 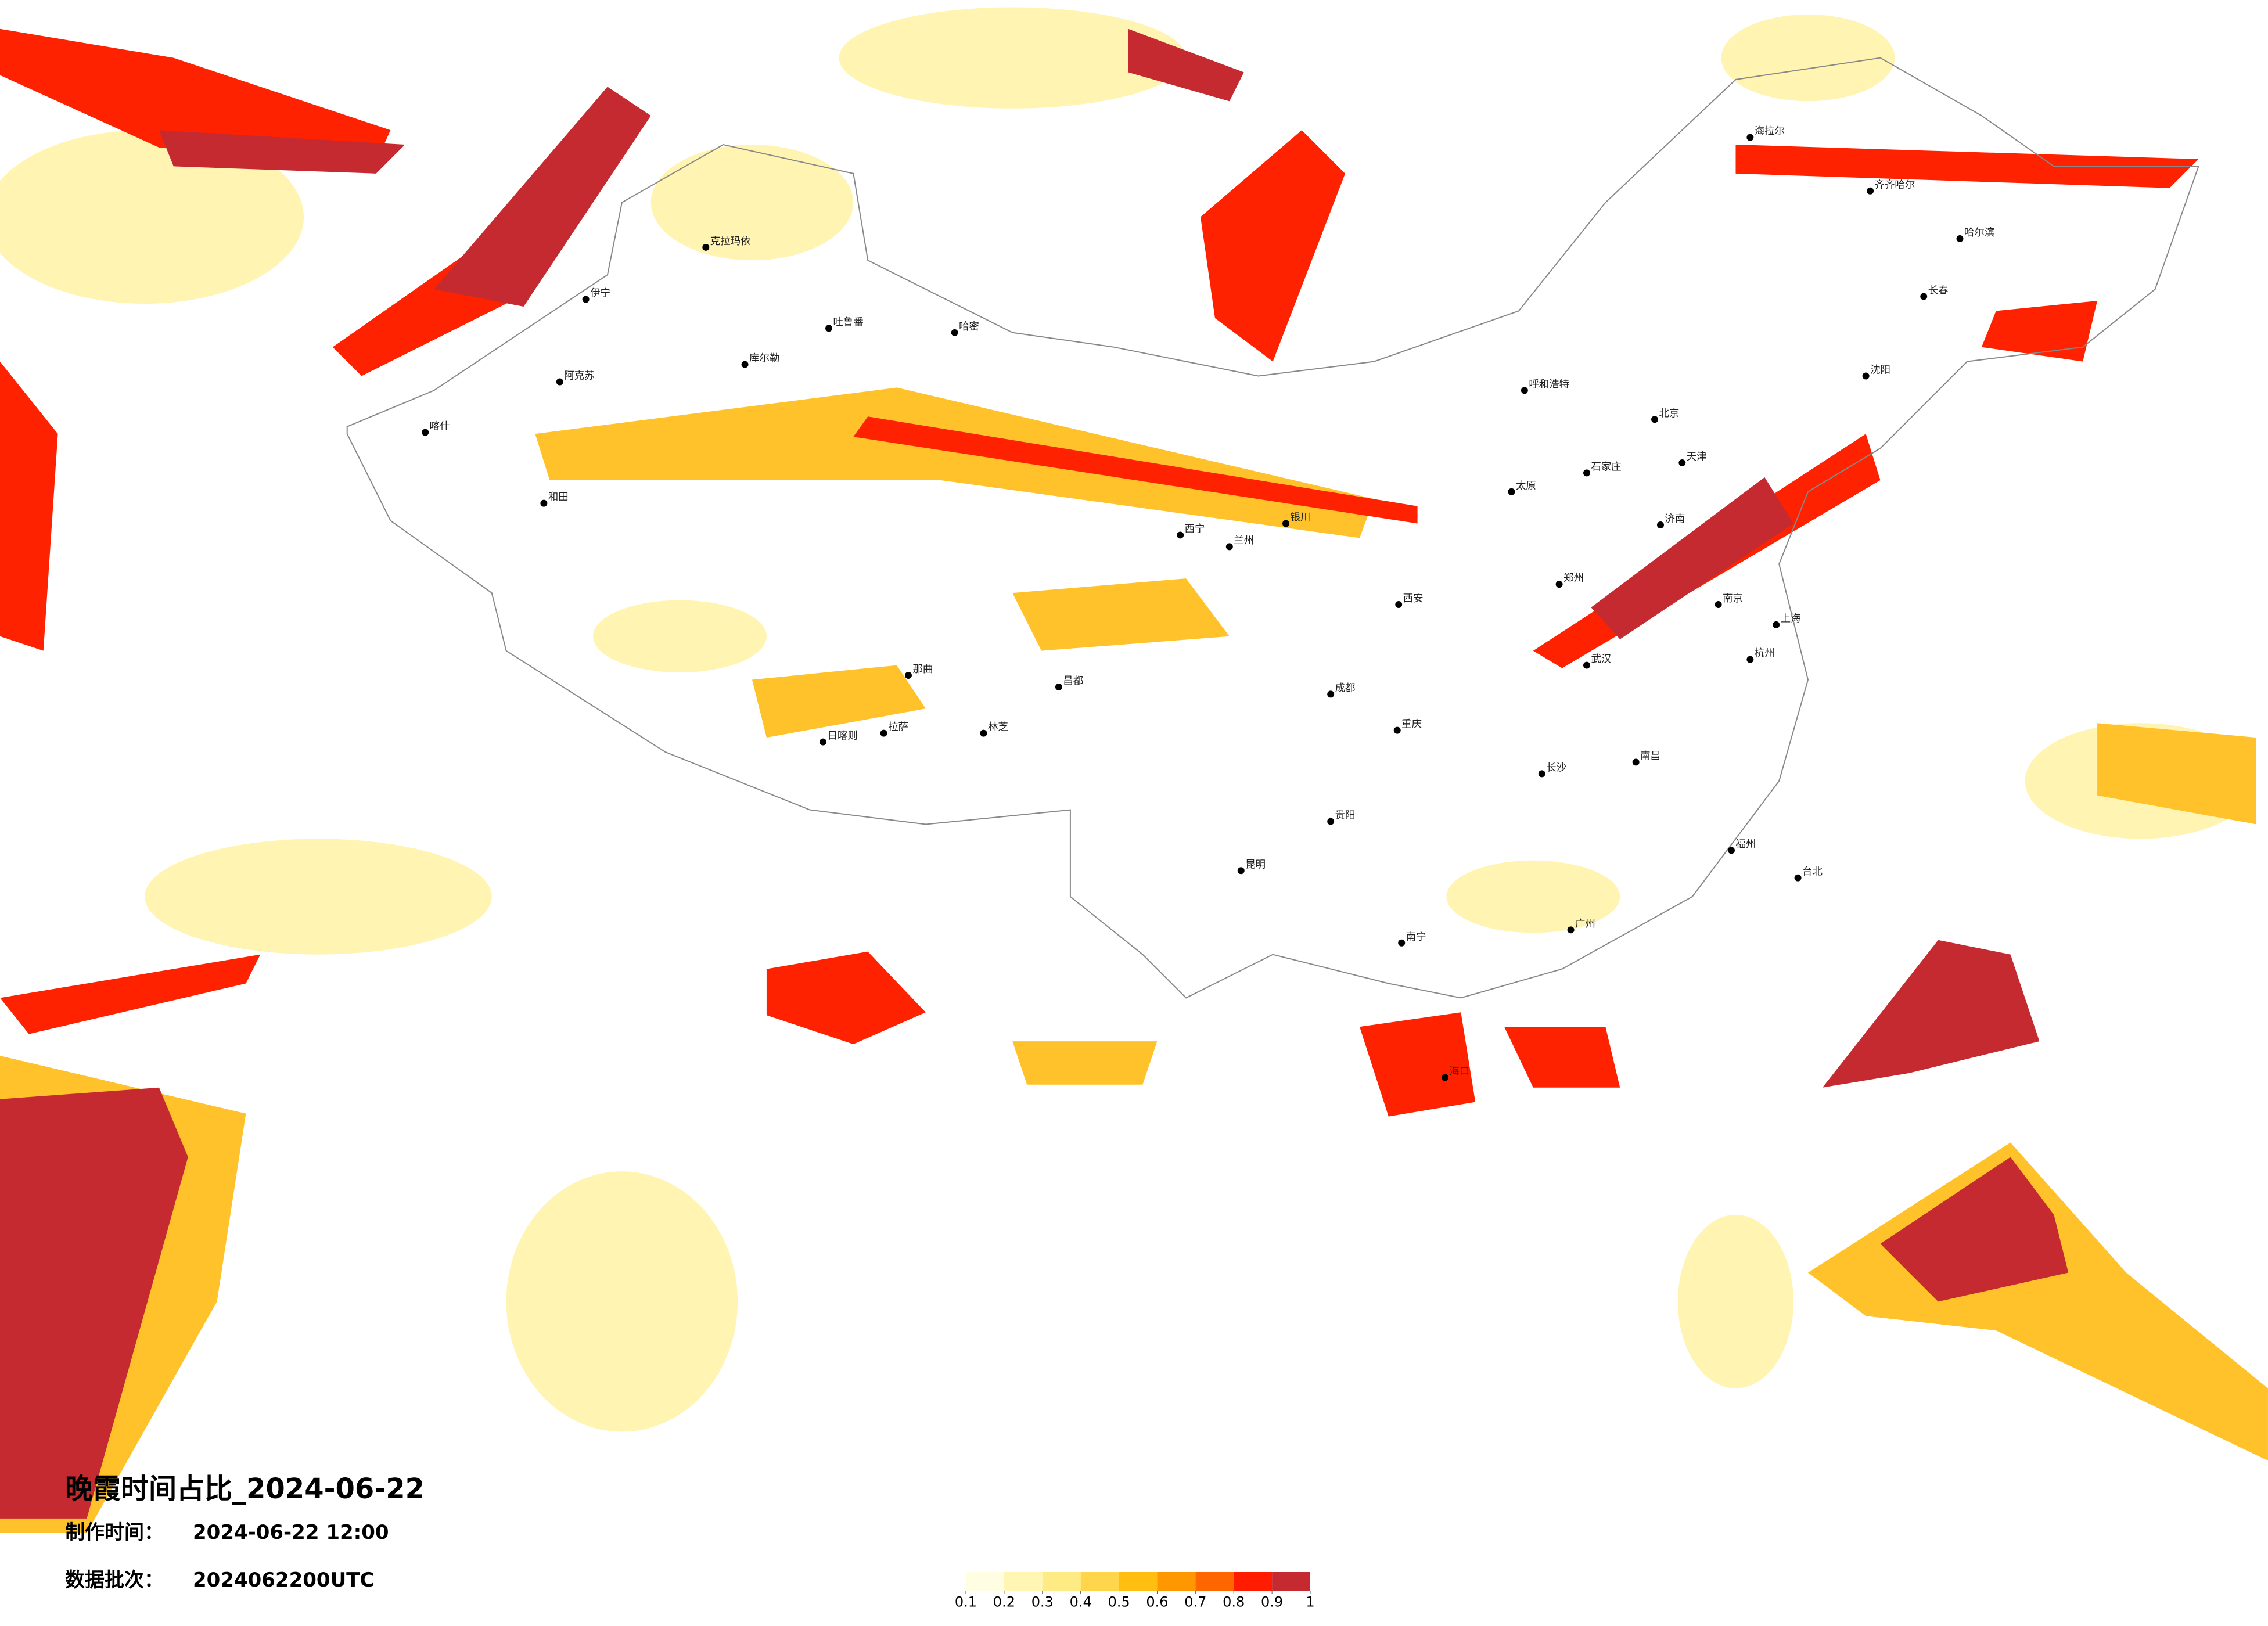 I want to click on city-label: 贵阳, so click(x=1345, y=816).